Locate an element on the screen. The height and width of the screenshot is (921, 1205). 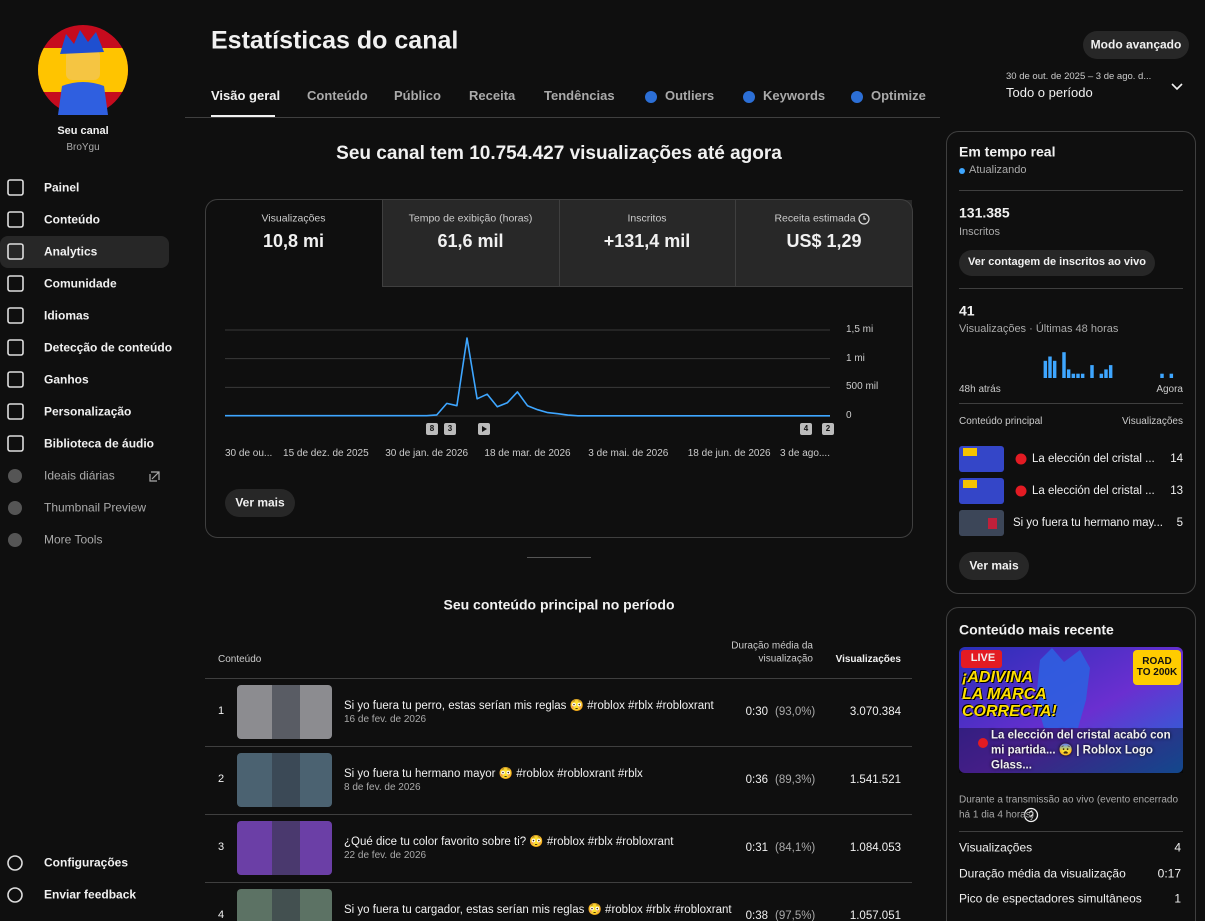
annotation-label: 8 is located at coordinates (432, 428).